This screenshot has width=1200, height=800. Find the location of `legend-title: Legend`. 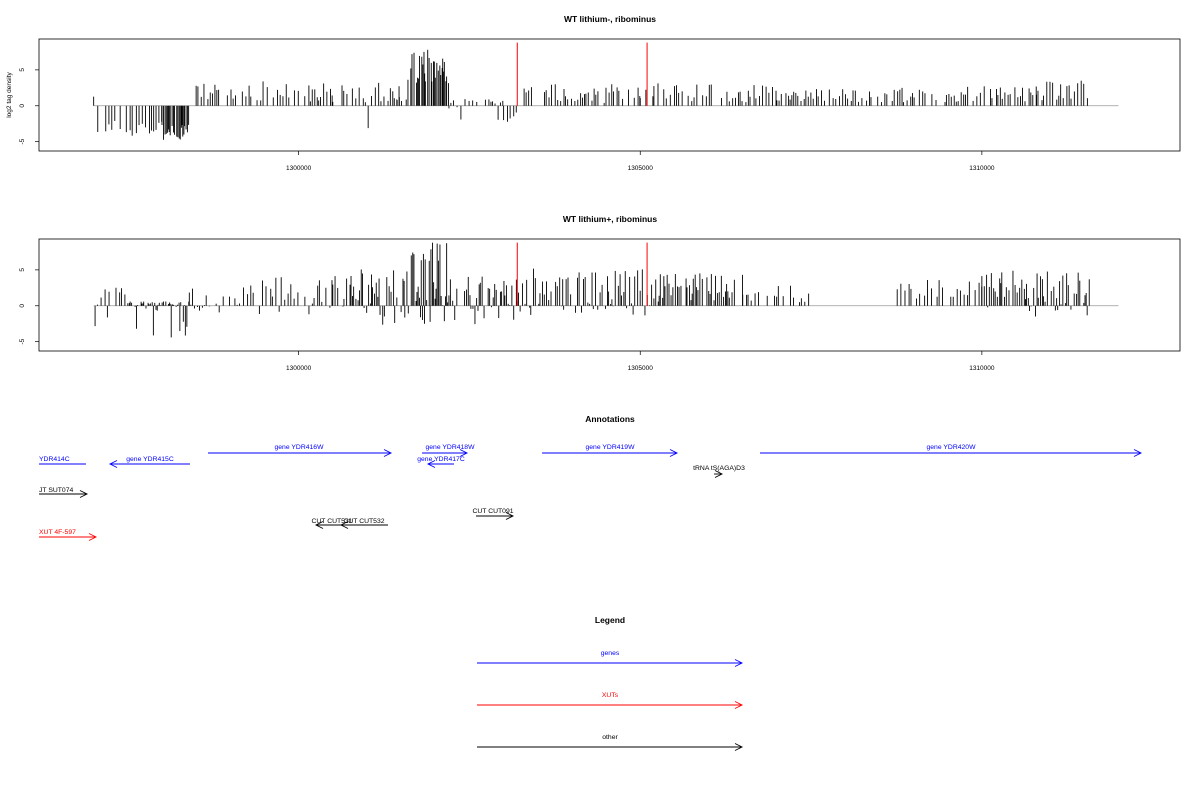

legend-title: Legend is located at coordinates (610, 620).